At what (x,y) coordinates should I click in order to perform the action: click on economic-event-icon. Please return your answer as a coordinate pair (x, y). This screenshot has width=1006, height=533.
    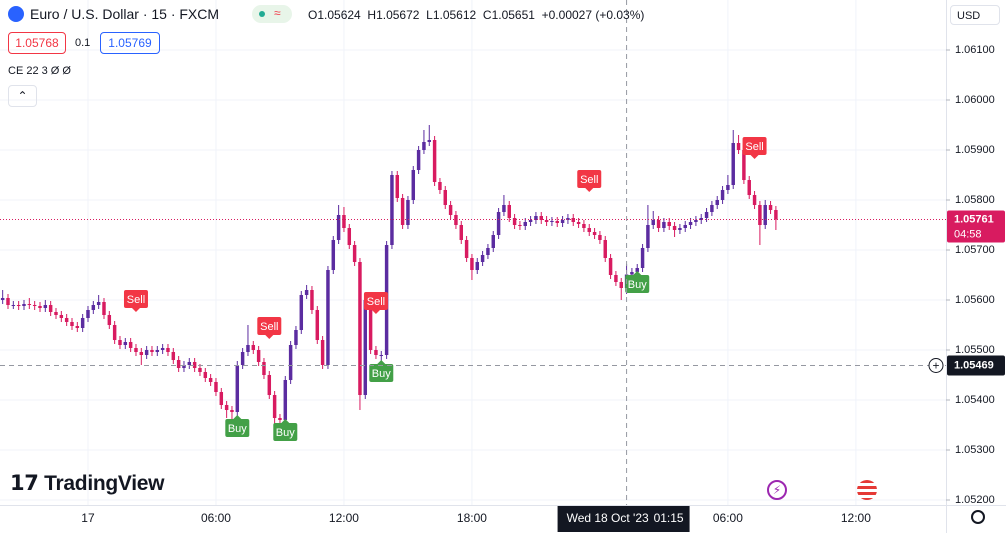
    Looking at the image, I should click on (867, 490).